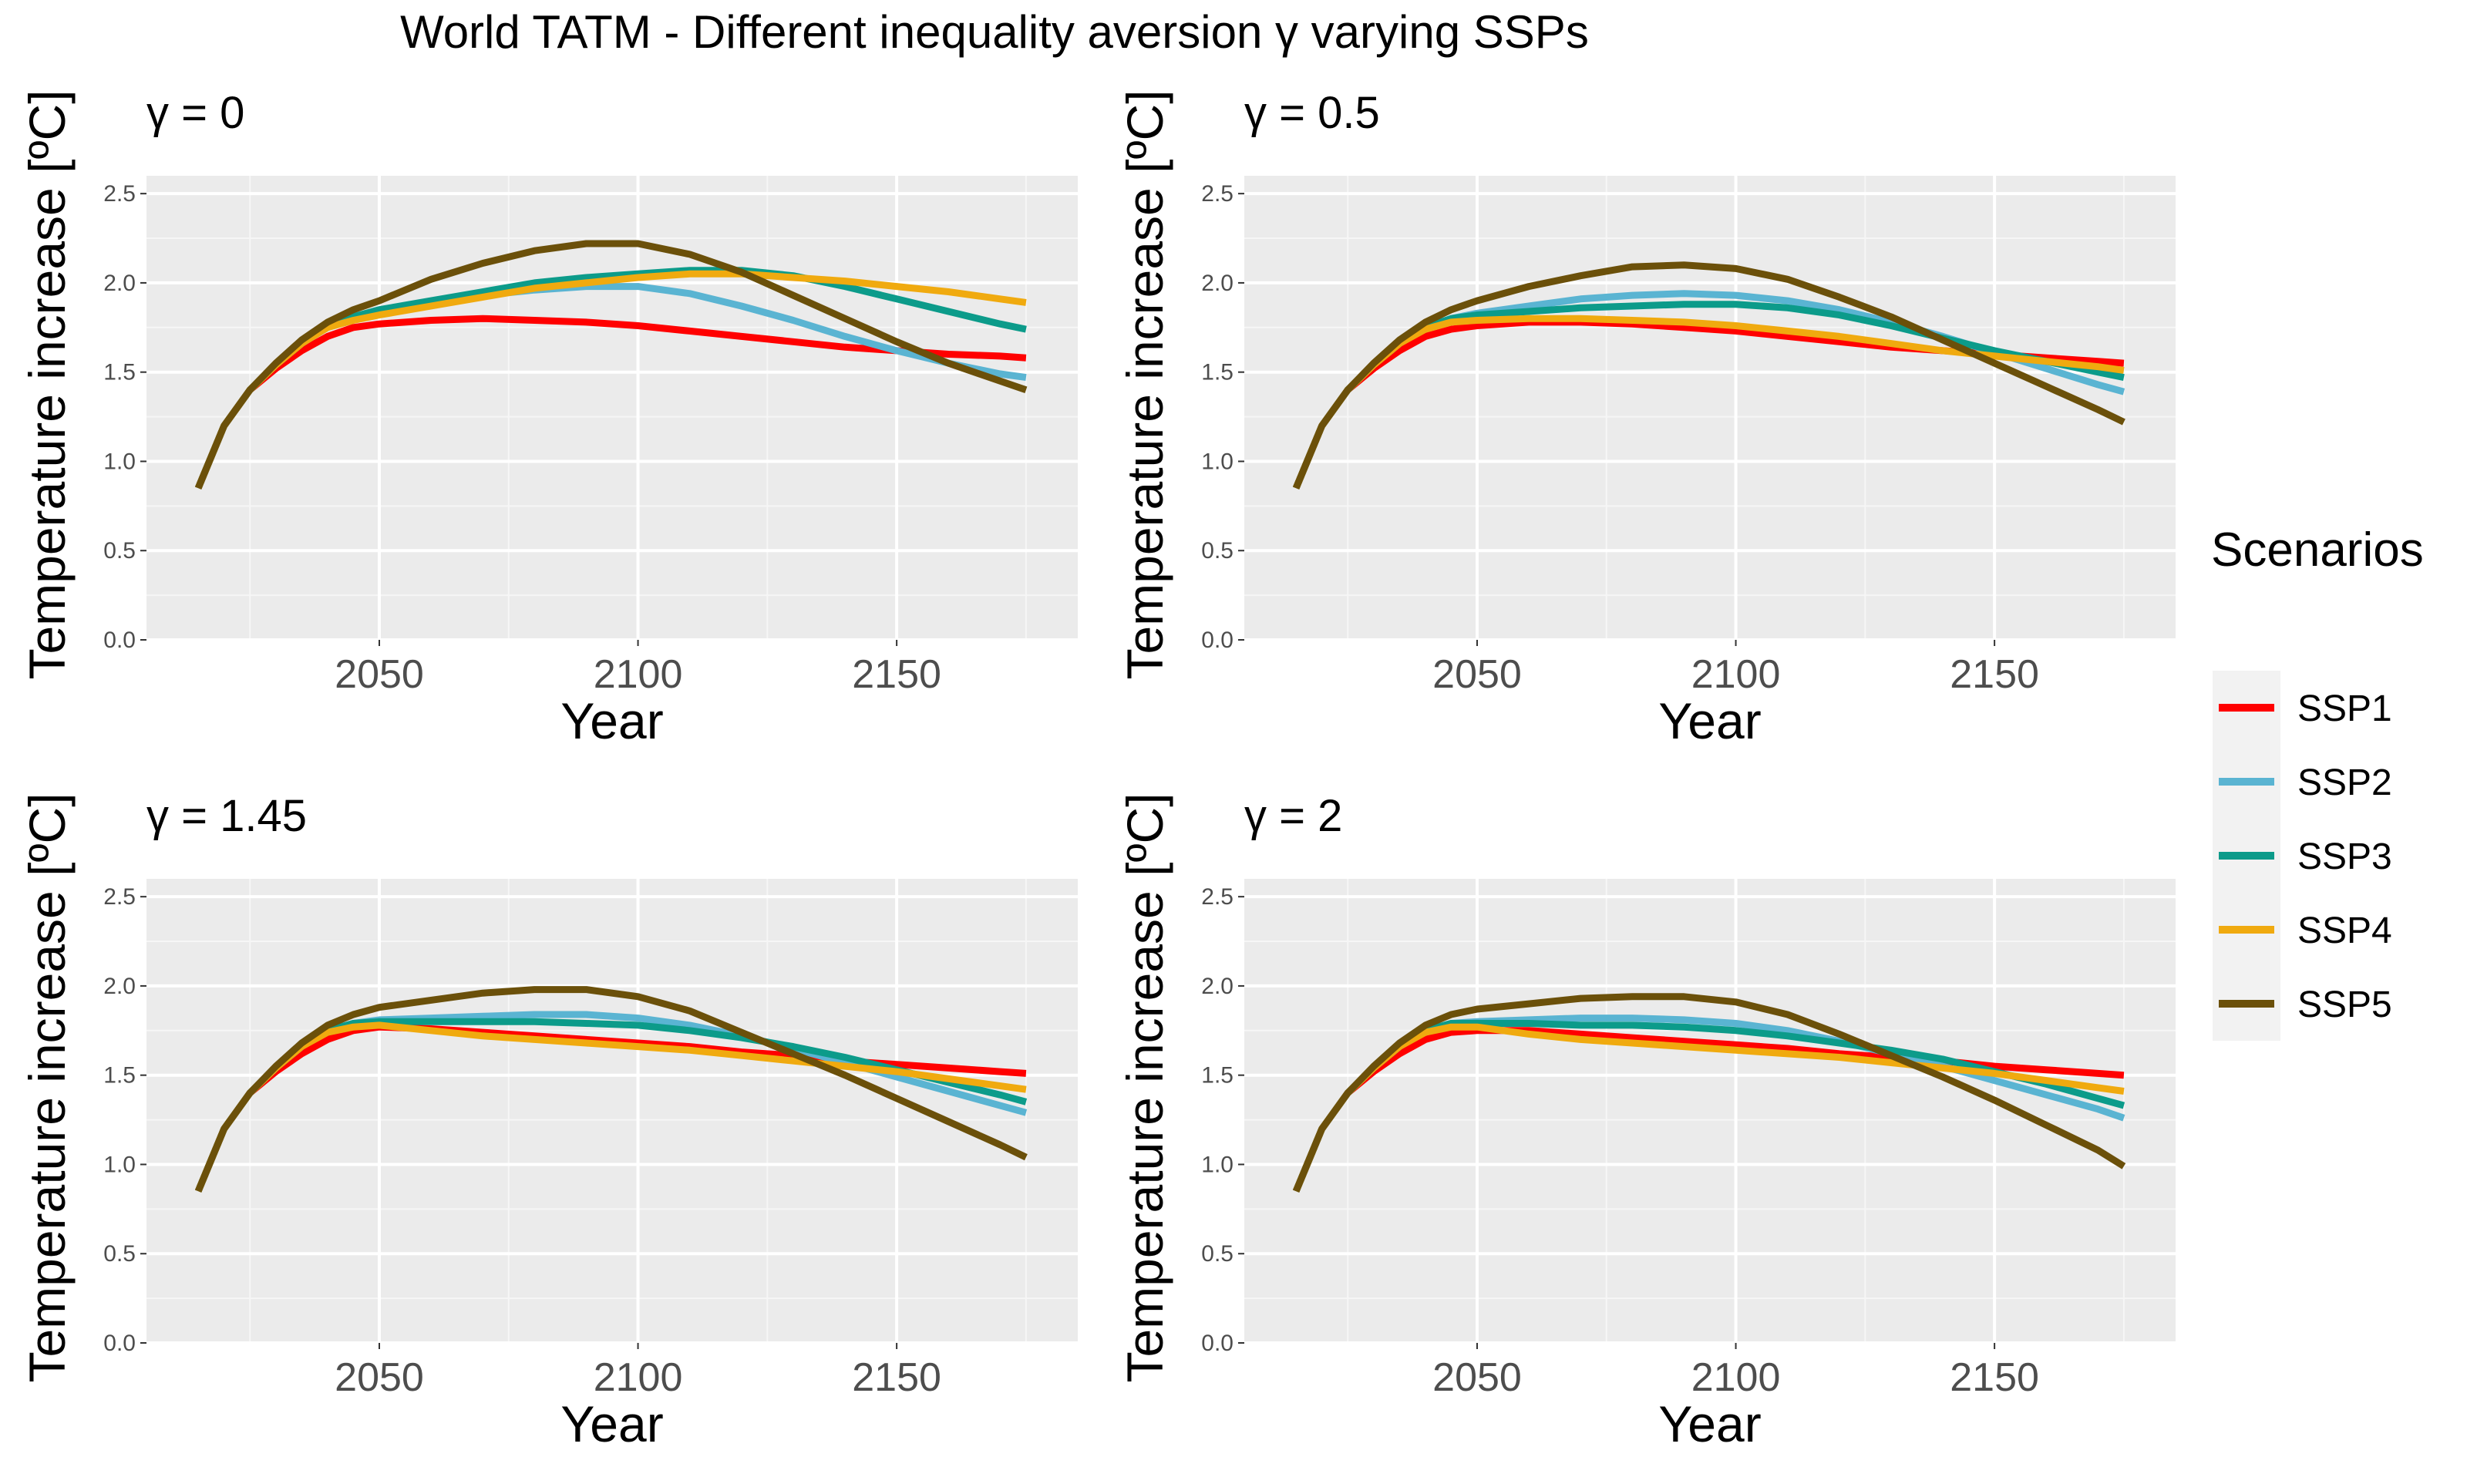 The image size is (2467, 1484). I want to click on legend-label: SSP5, so click(2344, 1005).